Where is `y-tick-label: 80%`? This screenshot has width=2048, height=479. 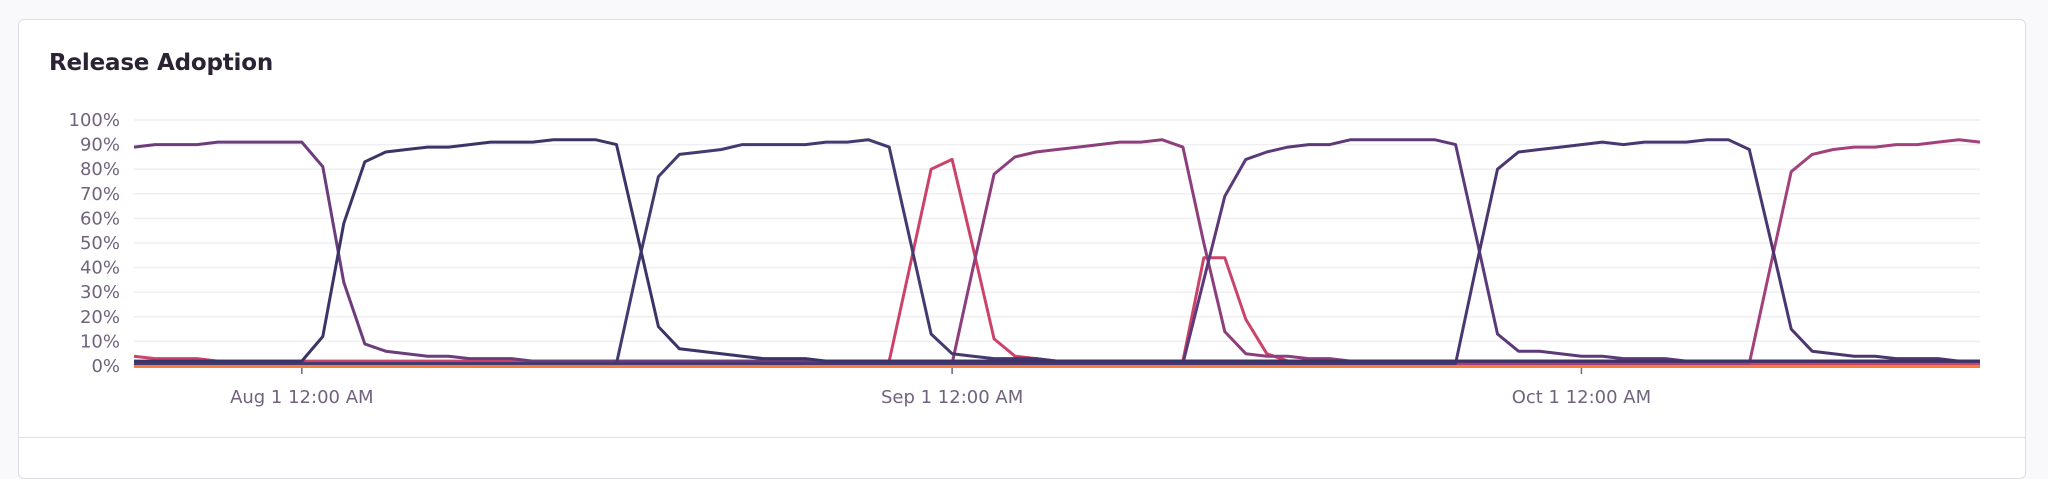 y-tick-label: 80% is located at coordinates (100, 169).